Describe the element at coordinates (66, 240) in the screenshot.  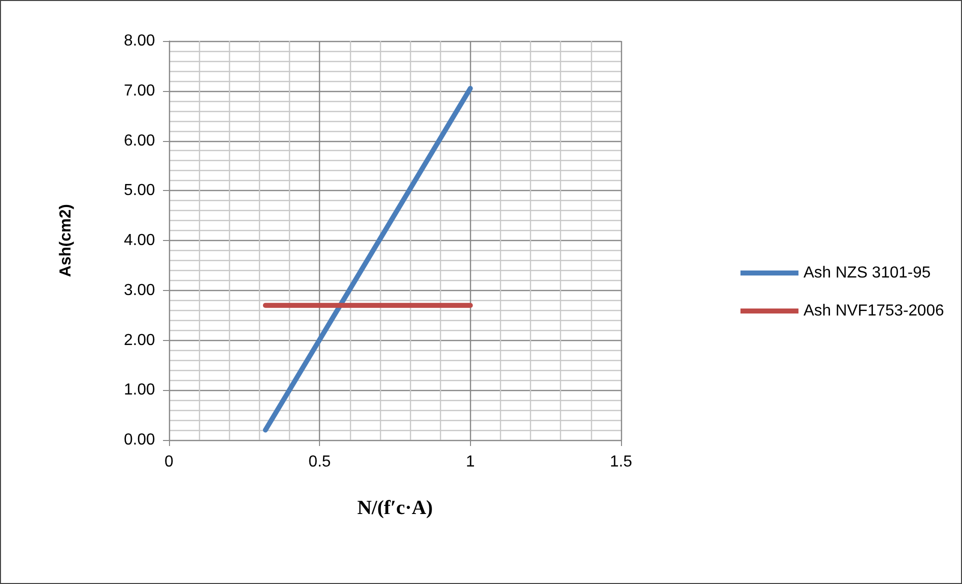
I see `y-axis-title: Ash(cm2)` at that location.